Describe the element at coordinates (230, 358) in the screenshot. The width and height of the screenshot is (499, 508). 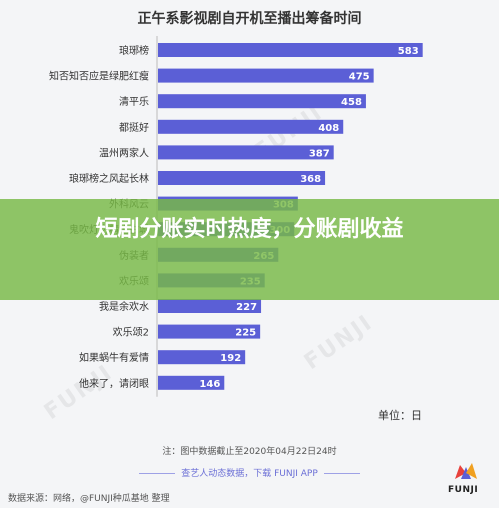
I see `bar-value-label: 192` at that location.